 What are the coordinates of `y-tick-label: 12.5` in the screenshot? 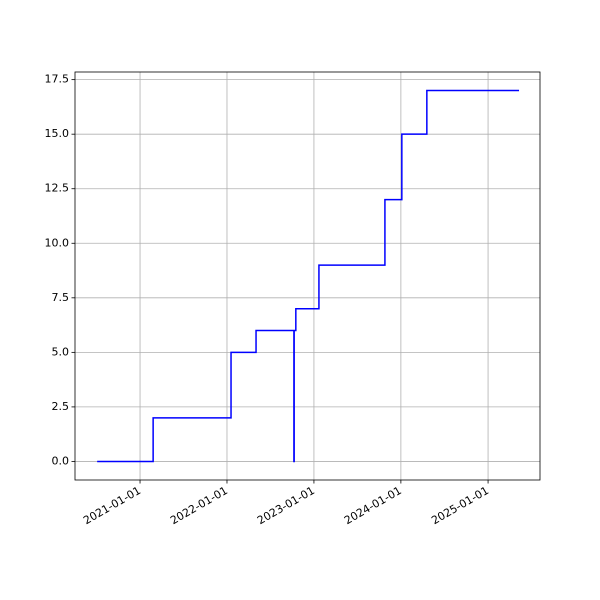 It's located at (57, 188).